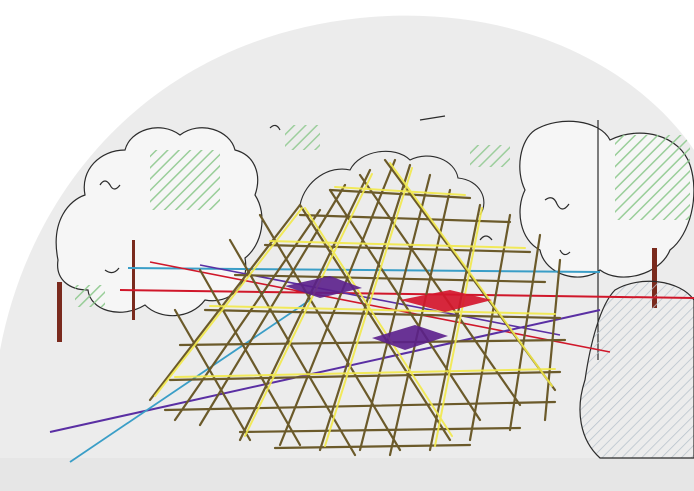 This screenshot has width=694, height=491. What do you see at coordinates (364, 270) in the screenshot?
I see `teal-line-upper` at bounding box center [364, 270].